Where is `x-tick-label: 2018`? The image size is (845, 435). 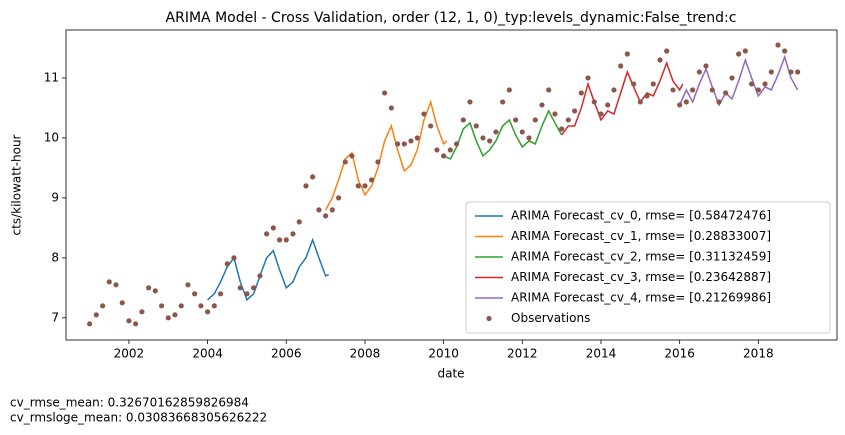
x-tick-label: 2018 is located at coordinates (758, 354).